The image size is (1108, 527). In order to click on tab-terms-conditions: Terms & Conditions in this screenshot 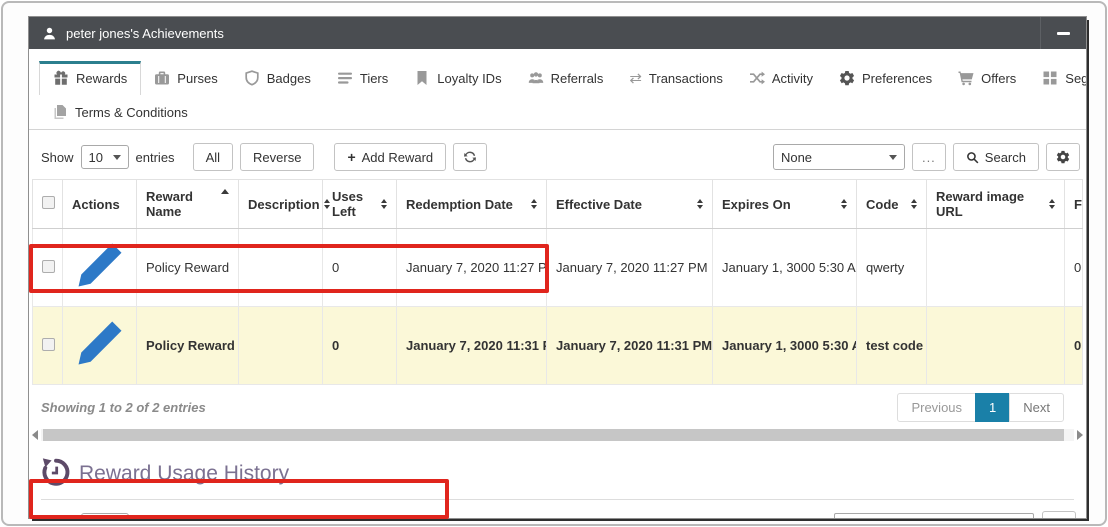, I will do `click(120, 112)`.